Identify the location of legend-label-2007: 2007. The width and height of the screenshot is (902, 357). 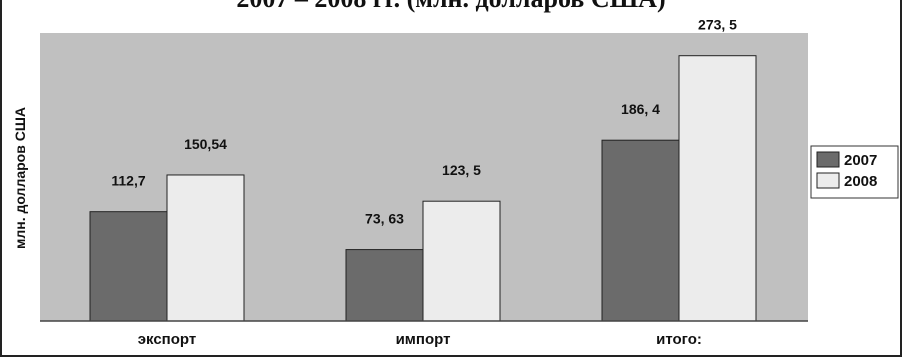
(860, 160).